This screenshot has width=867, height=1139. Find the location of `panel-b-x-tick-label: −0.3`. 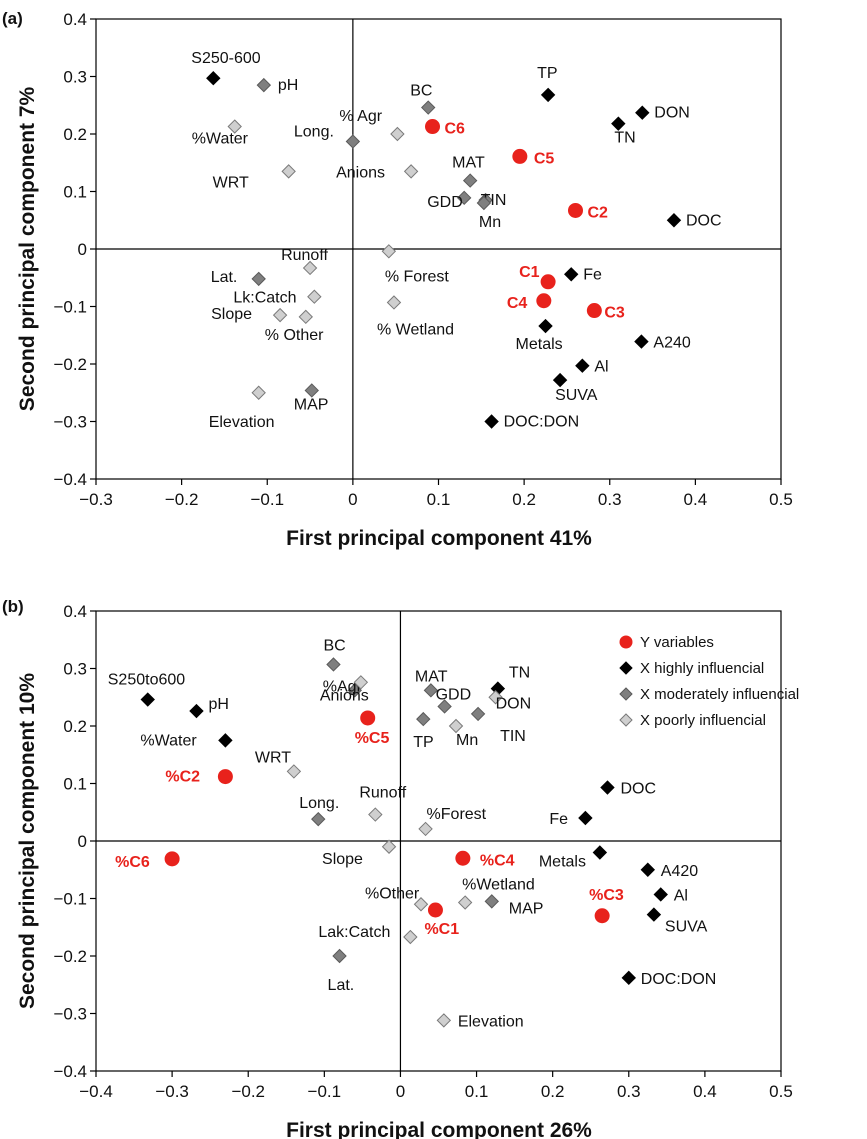

panel-b-x-tick-label: −0.3 is located at coordinates (172, 1091).